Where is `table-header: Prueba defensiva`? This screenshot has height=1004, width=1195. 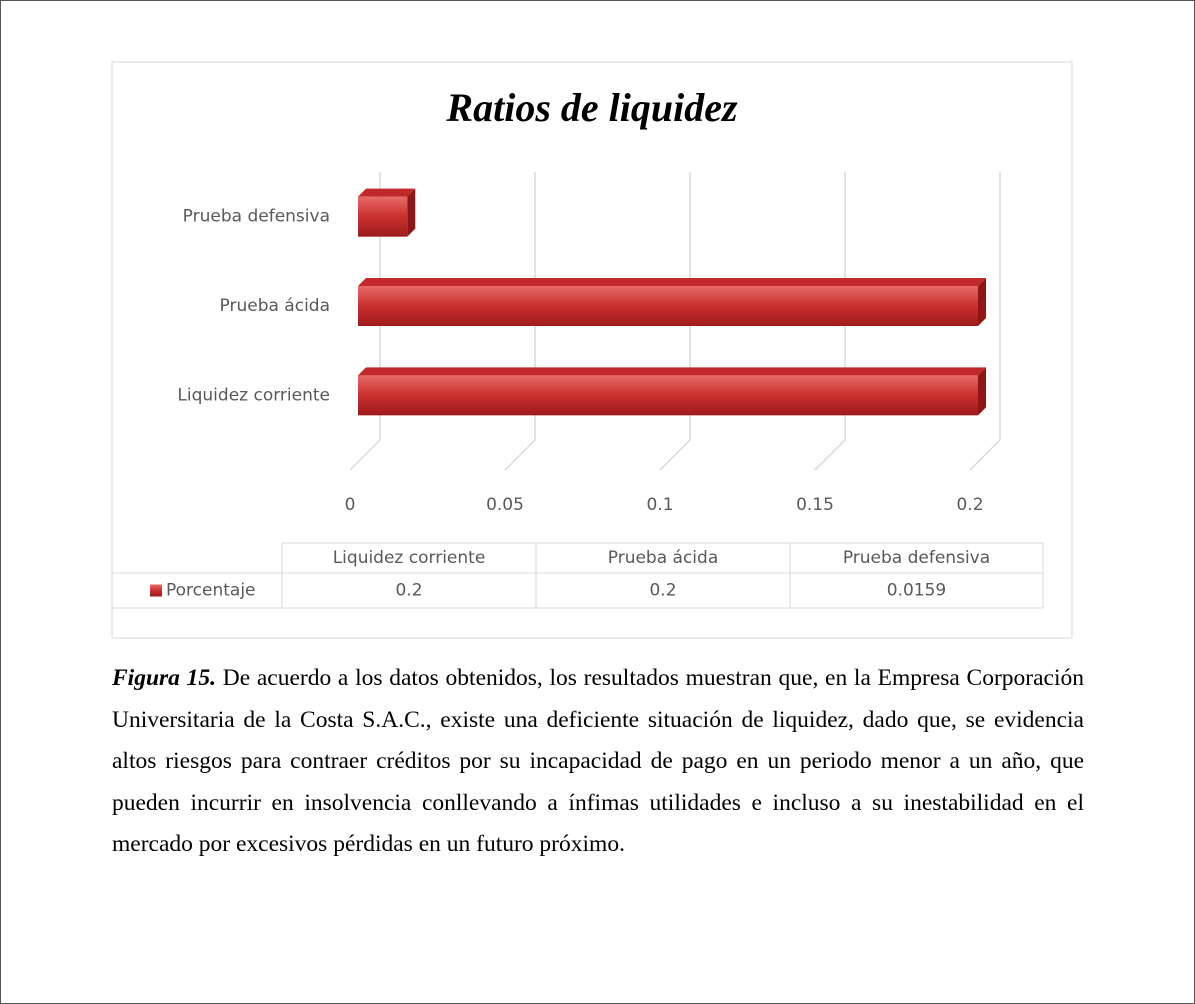
table-header: Prueba defensiva is located at coordinates (916, 558).